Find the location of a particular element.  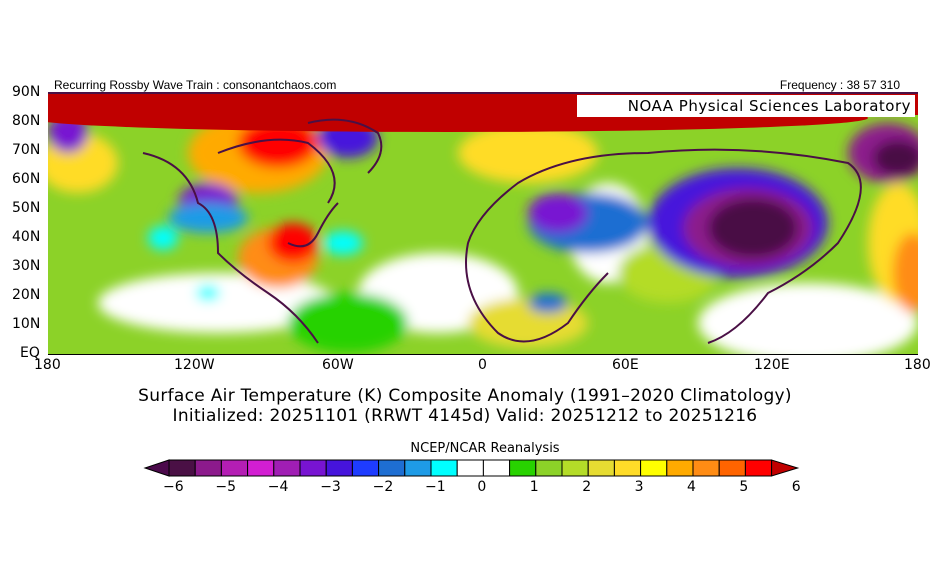

colorbar-source-label: NCEP/NCAR Reanalysis is located at coordinates (485, 448).